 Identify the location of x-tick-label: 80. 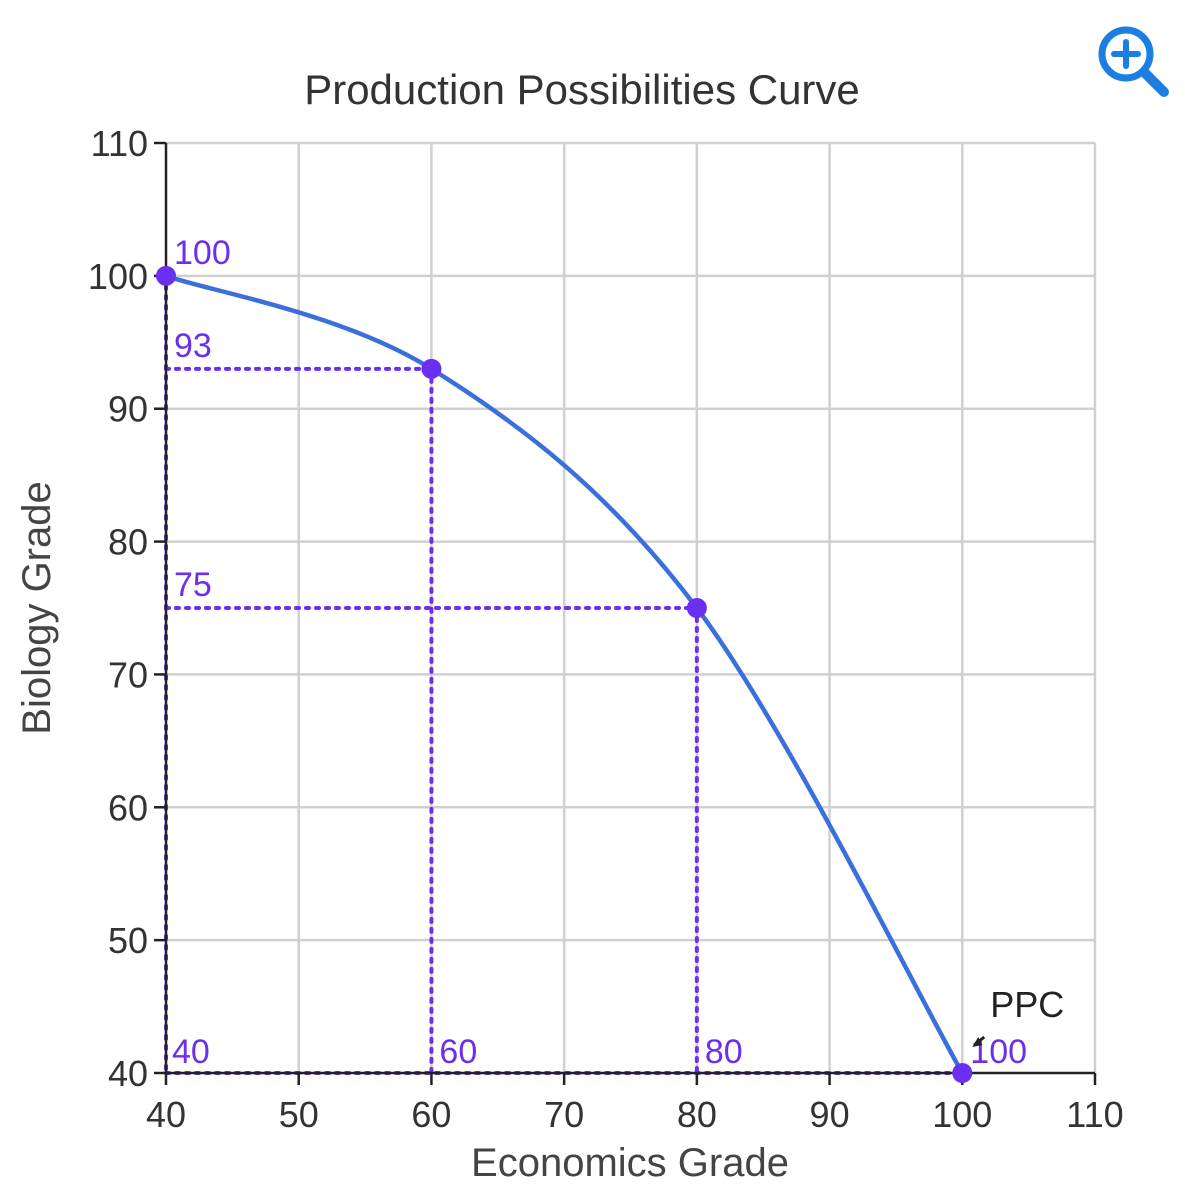
(697, 1114).